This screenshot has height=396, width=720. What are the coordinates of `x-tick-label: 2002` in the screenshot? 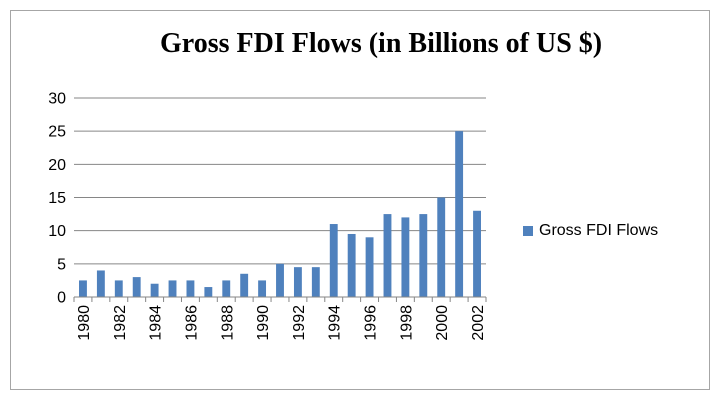 It's located at (478, 323).